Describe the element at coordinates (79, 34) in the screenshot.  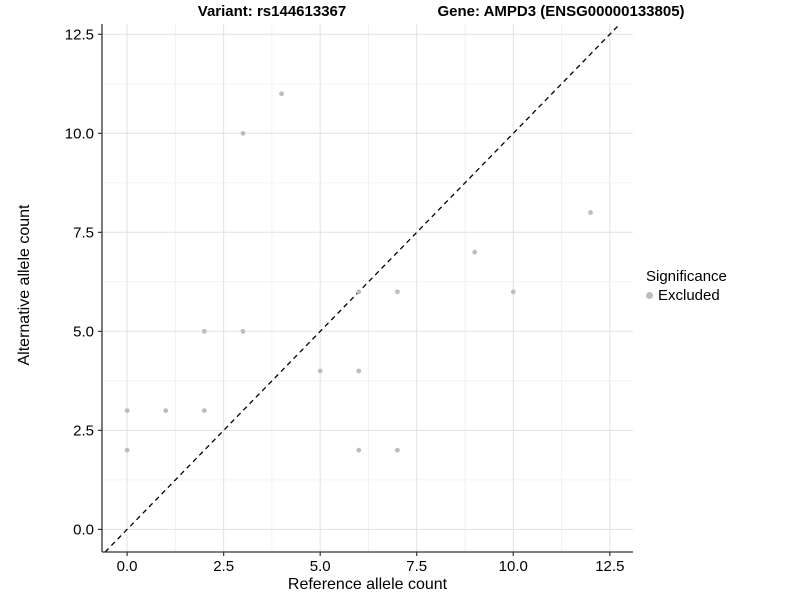
I see `y-tick-label: 12.5` at that location.